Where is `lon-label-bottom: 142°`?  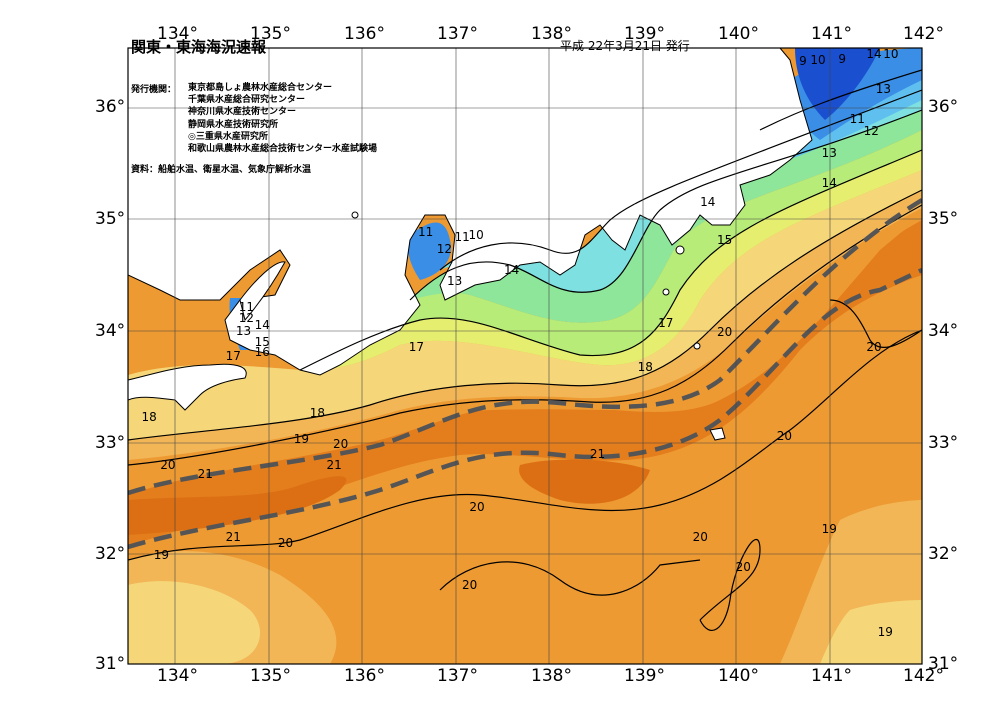 lon-label-bottom: 142° is located at coordinates (923, 676).